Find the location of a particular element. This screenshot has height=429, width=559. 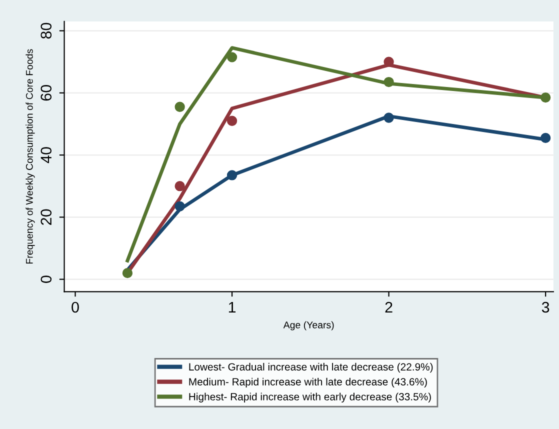

y-tick-label: 40 is located at coordinates (46, 155).